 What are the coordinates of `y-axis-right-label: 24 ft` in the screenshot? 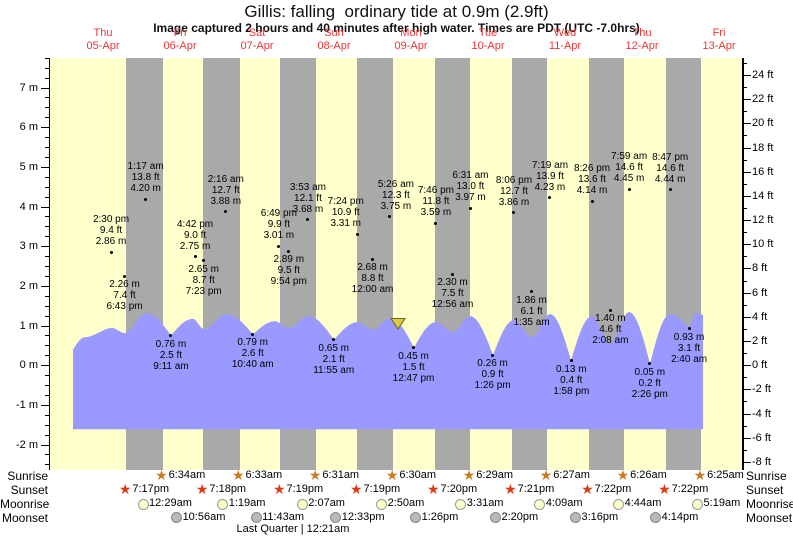 It's located at (763, 75).